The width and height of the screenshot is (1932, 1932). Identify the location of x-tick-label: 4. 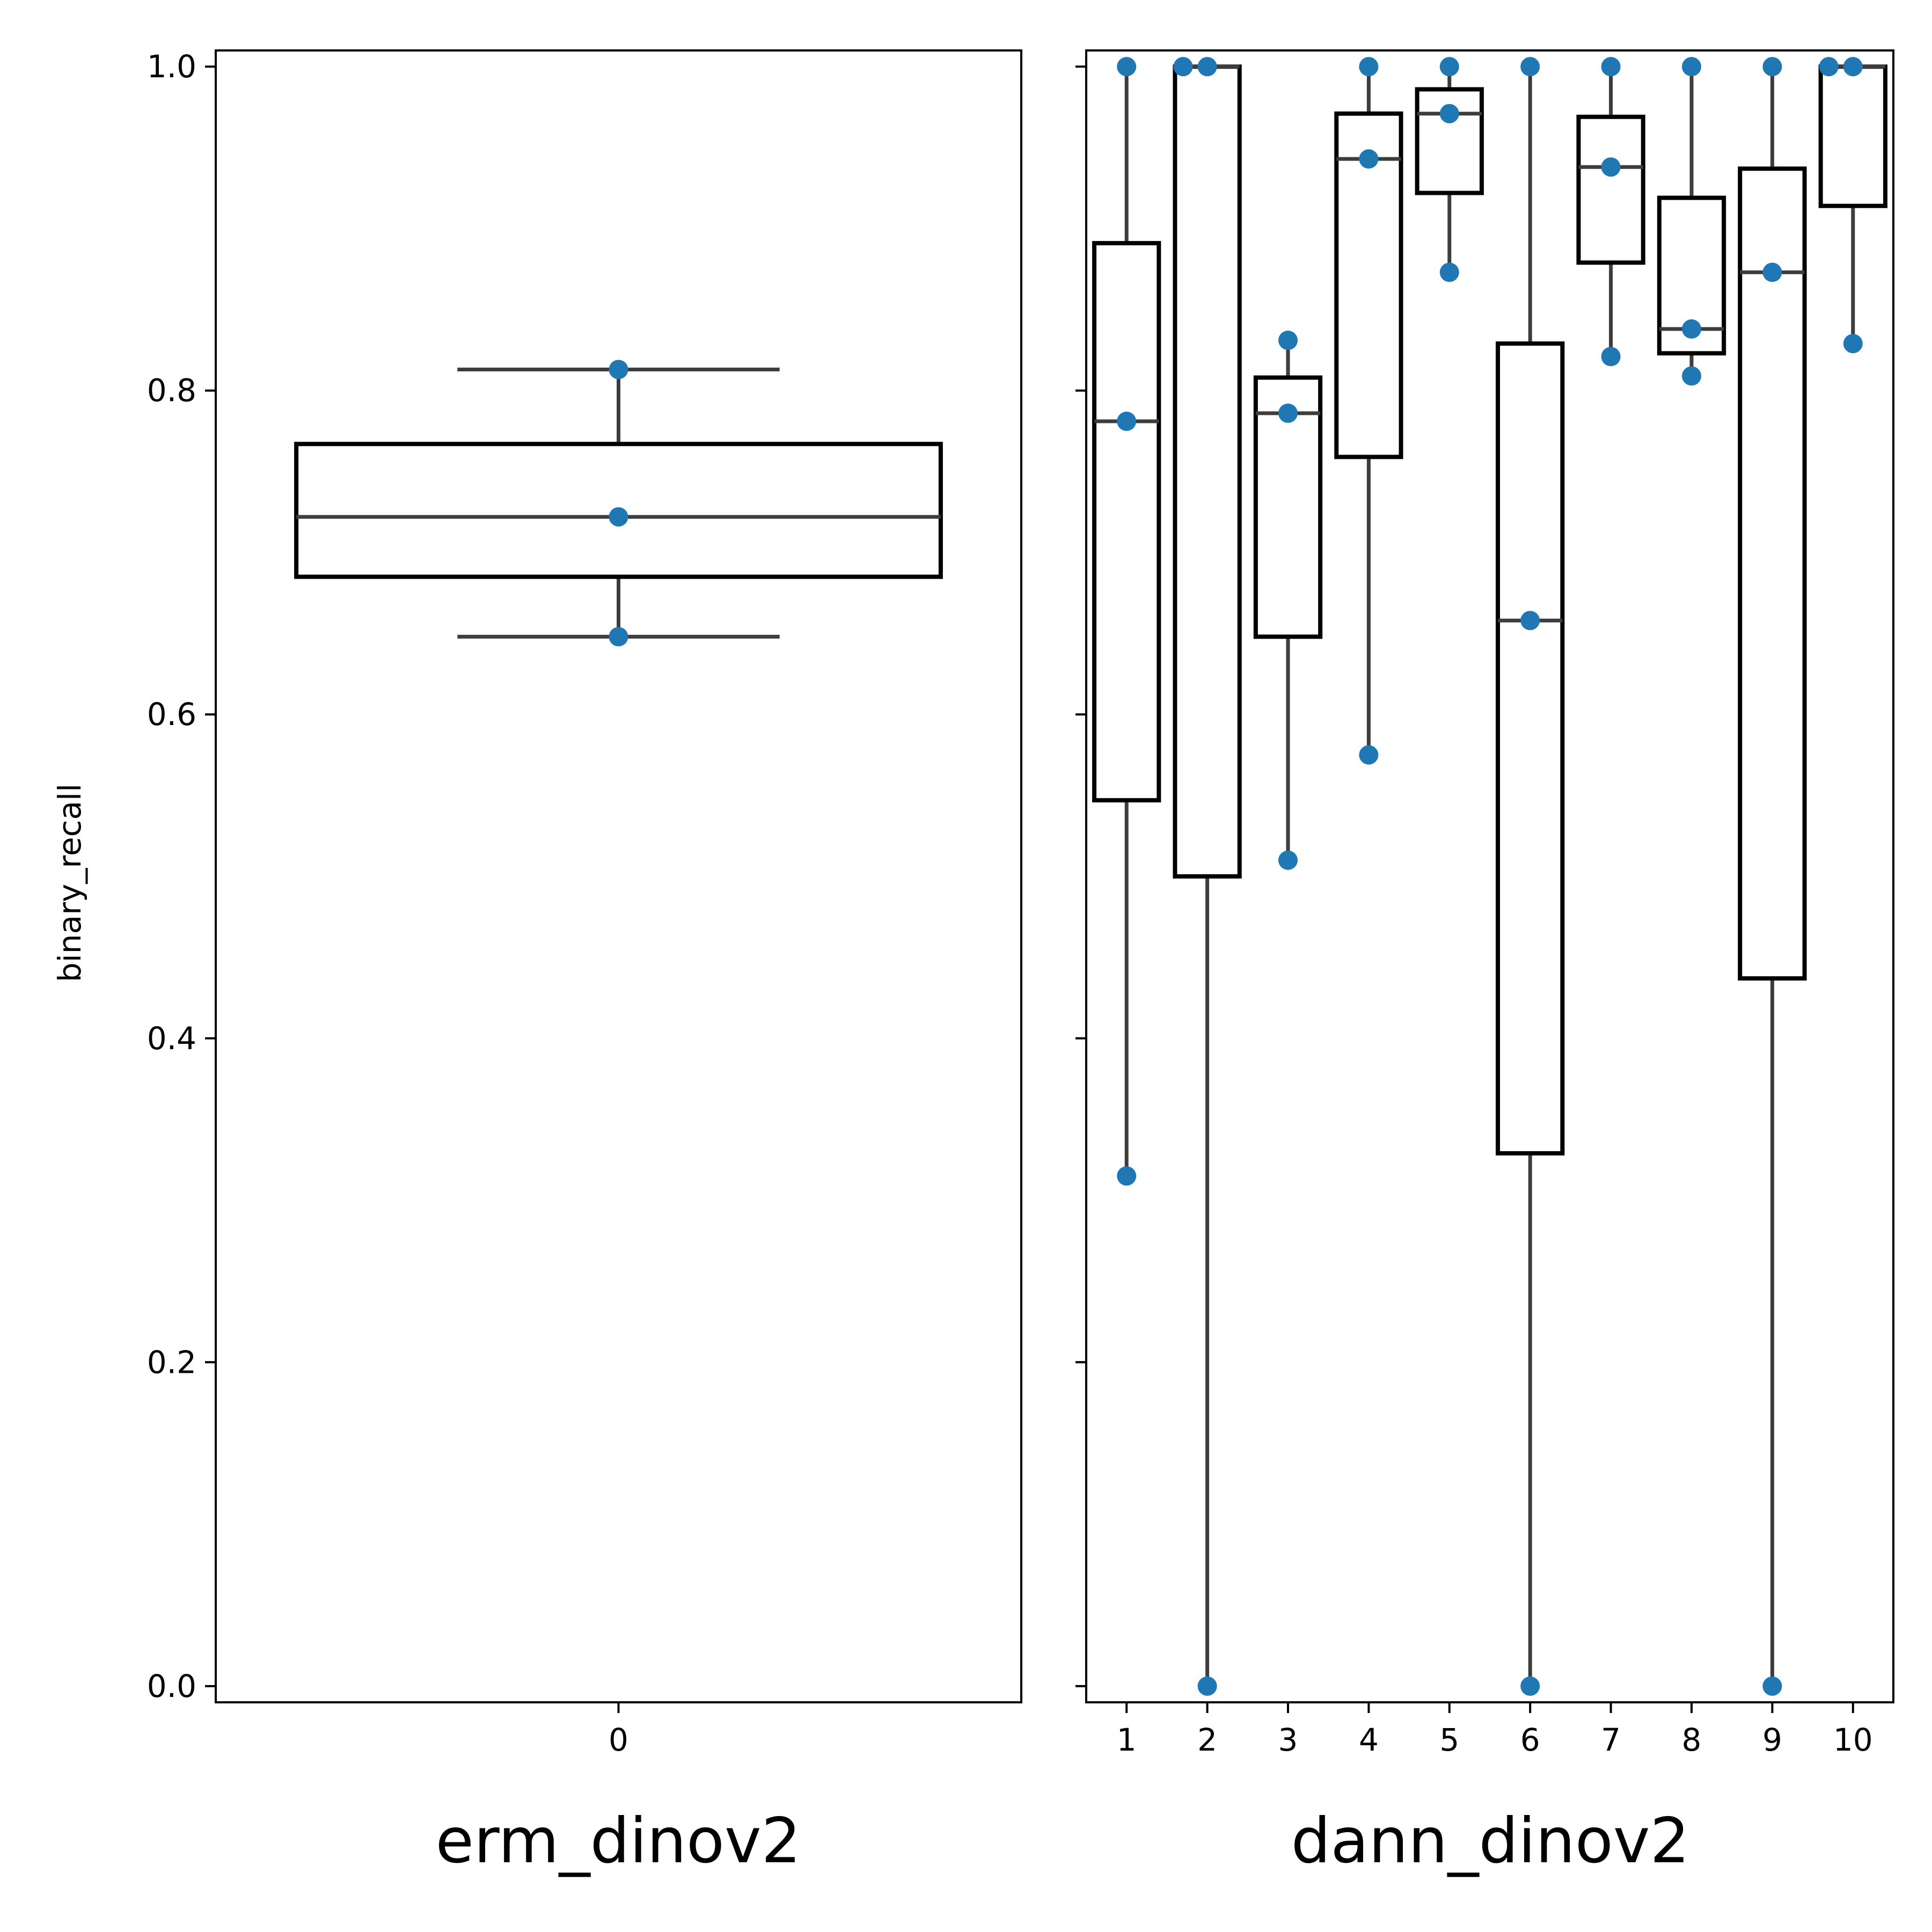
(1369, 1740).